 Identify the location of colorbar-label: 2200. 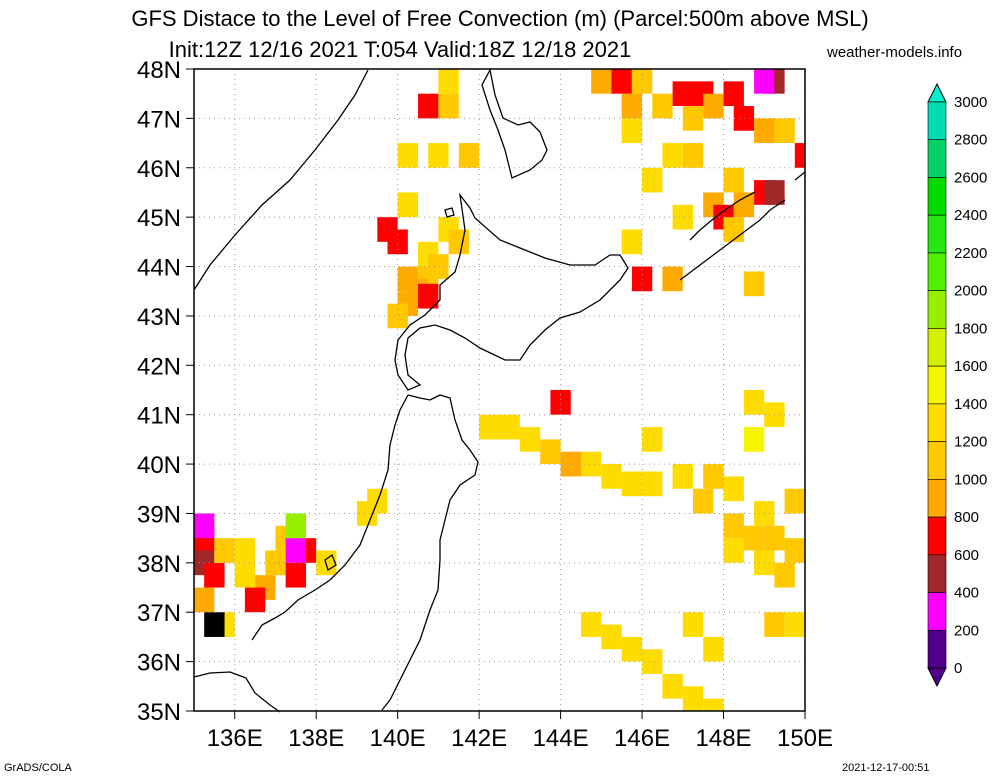
(970, 253).